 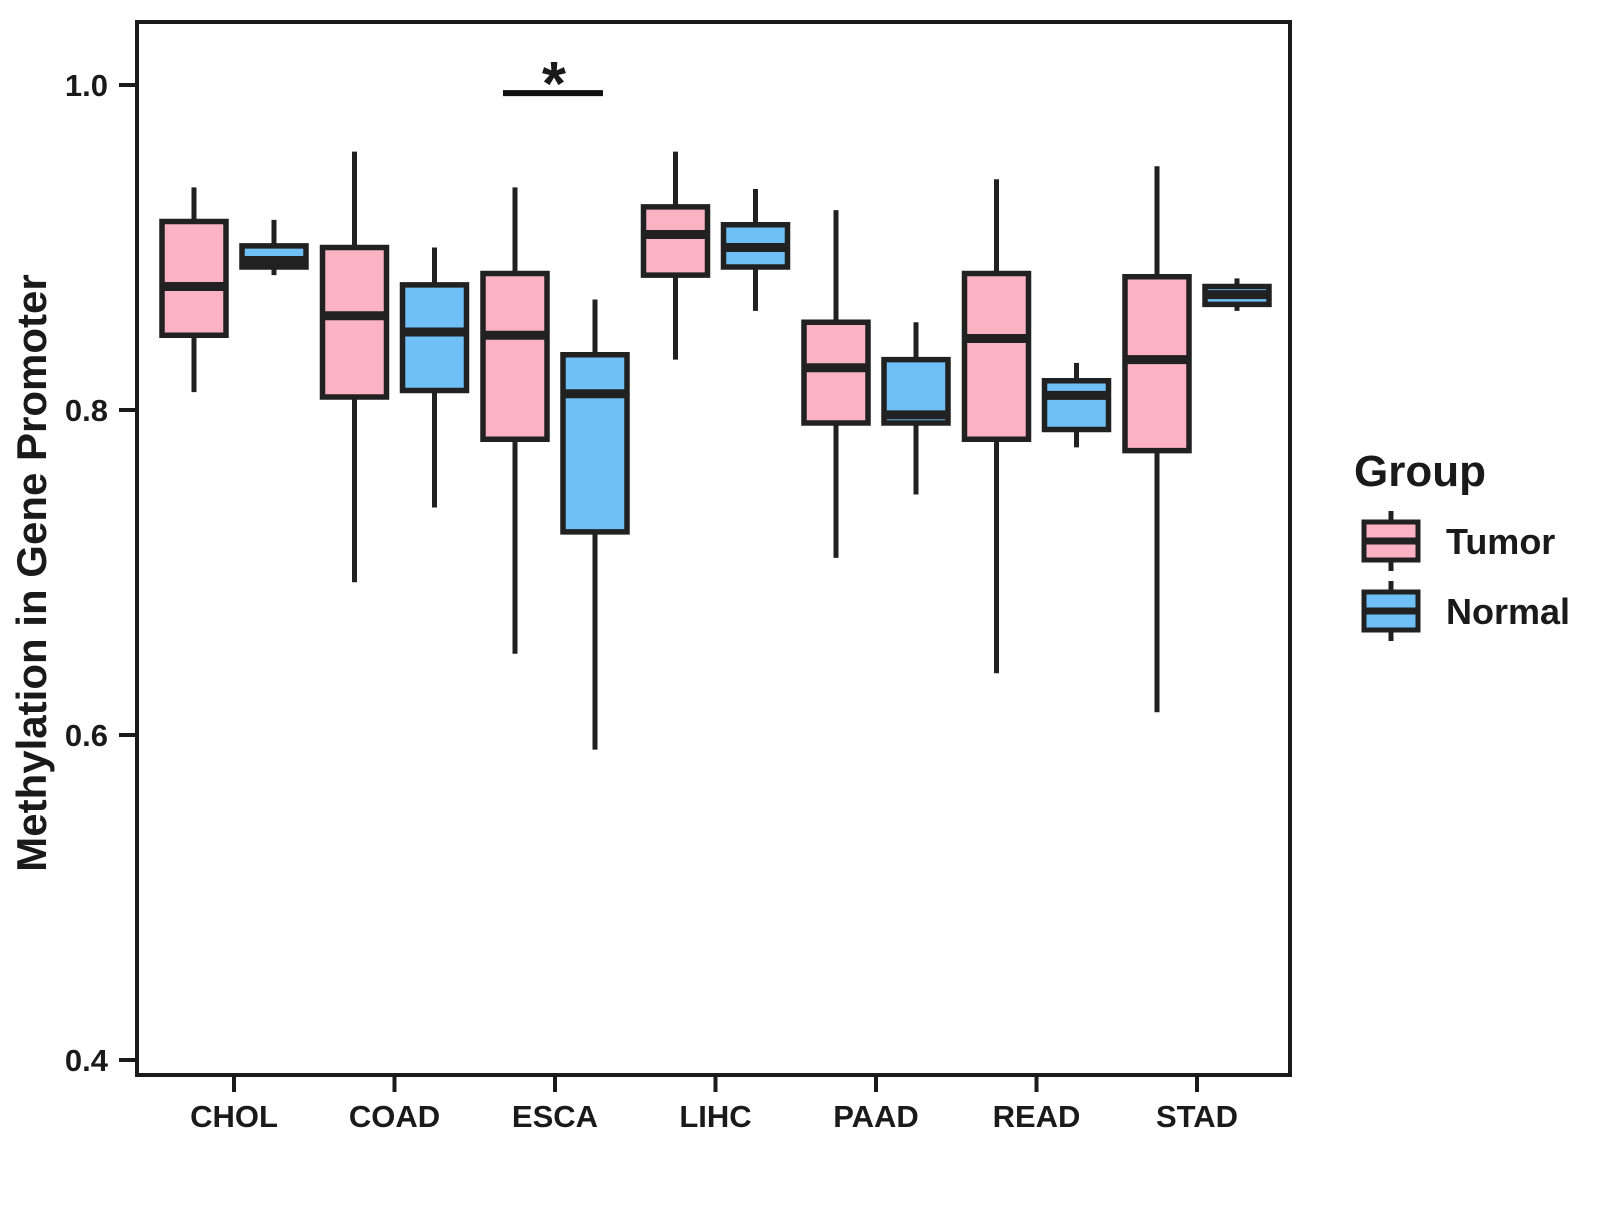 What do you see at coordinates (86, 85) in the screenshot?
I see `y-tick-label: 1.0` at bounding box center [86, 85].